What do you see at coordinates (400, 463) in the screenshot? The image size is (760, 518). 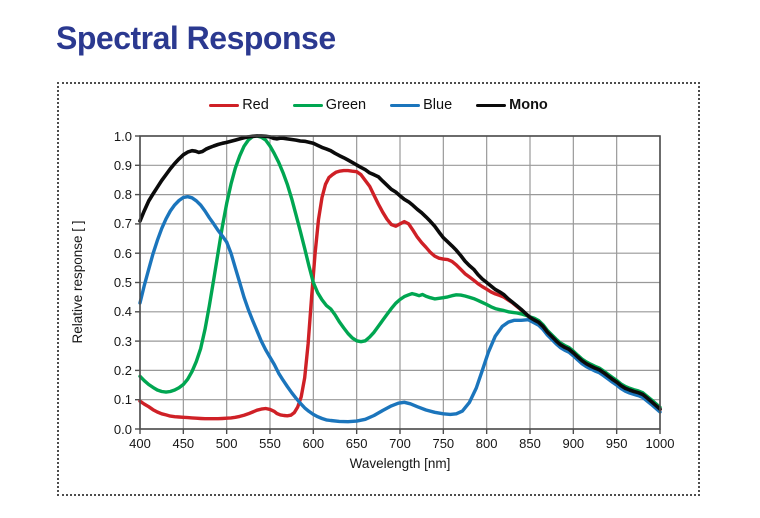 I see `x-axis-title: Wavelength [nm]` at bounding box center [400, 463].